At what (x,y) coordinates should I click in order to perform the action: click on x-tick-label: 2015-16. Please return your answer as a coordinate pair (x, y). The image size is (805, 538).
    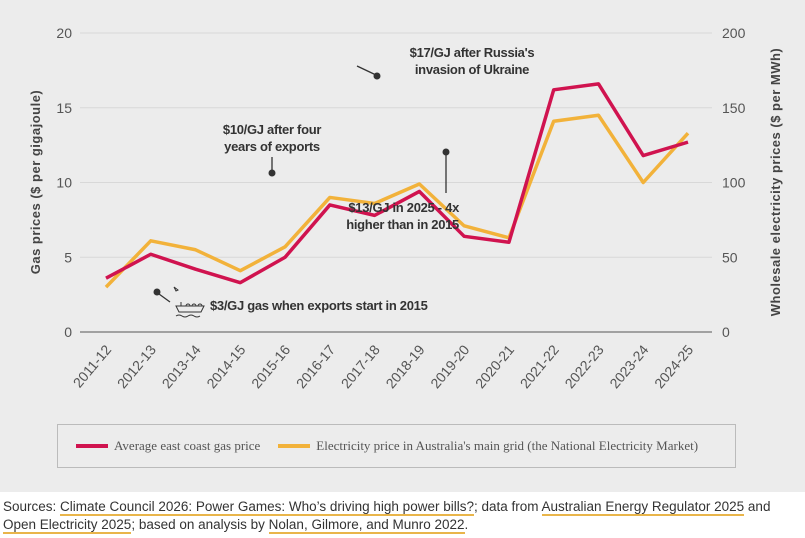
    Looking at the image, I should click on (270, 366).